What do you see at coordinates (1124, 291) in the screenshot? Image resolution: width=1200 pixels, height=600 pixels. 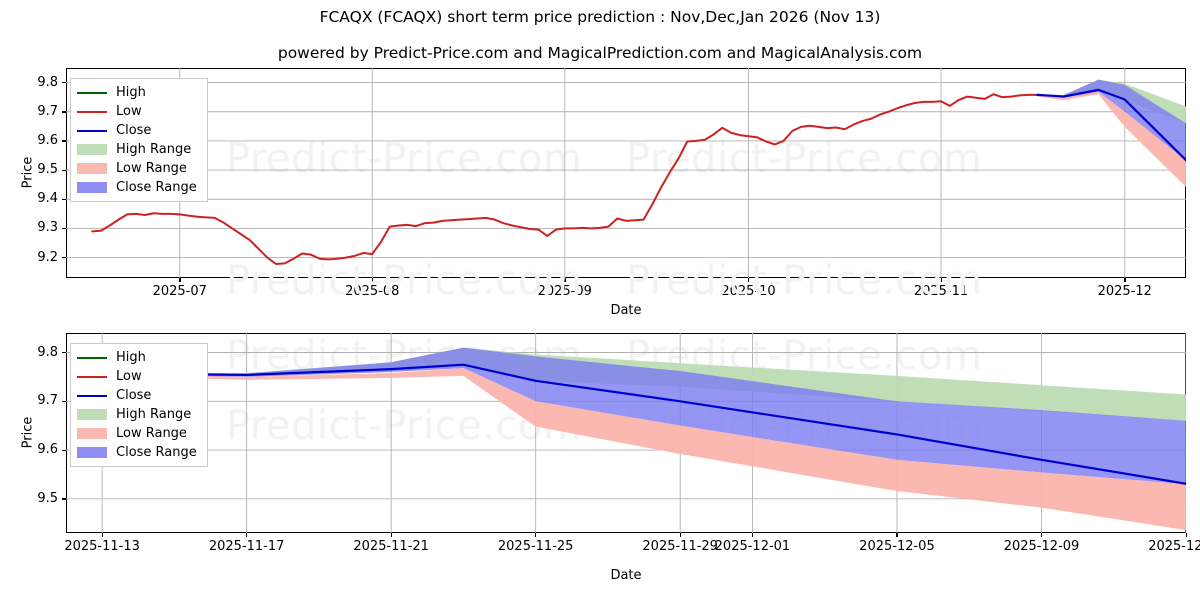 I see `overview-x-tick-label: 2025-12` at bounding box center [1124, 291].